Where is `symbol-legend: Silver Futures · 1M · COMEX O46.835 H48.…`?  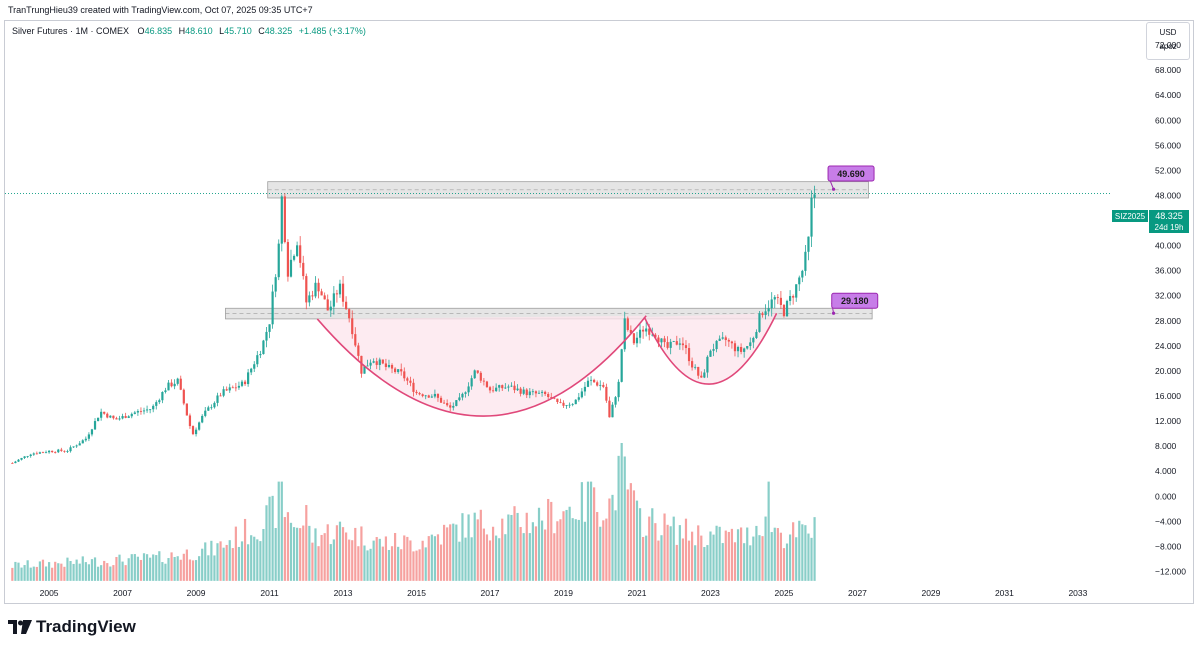 symbol-legend: Silver Futures · 1M · COMEX O46.835 H48.… is located at coordinates (191, 31).